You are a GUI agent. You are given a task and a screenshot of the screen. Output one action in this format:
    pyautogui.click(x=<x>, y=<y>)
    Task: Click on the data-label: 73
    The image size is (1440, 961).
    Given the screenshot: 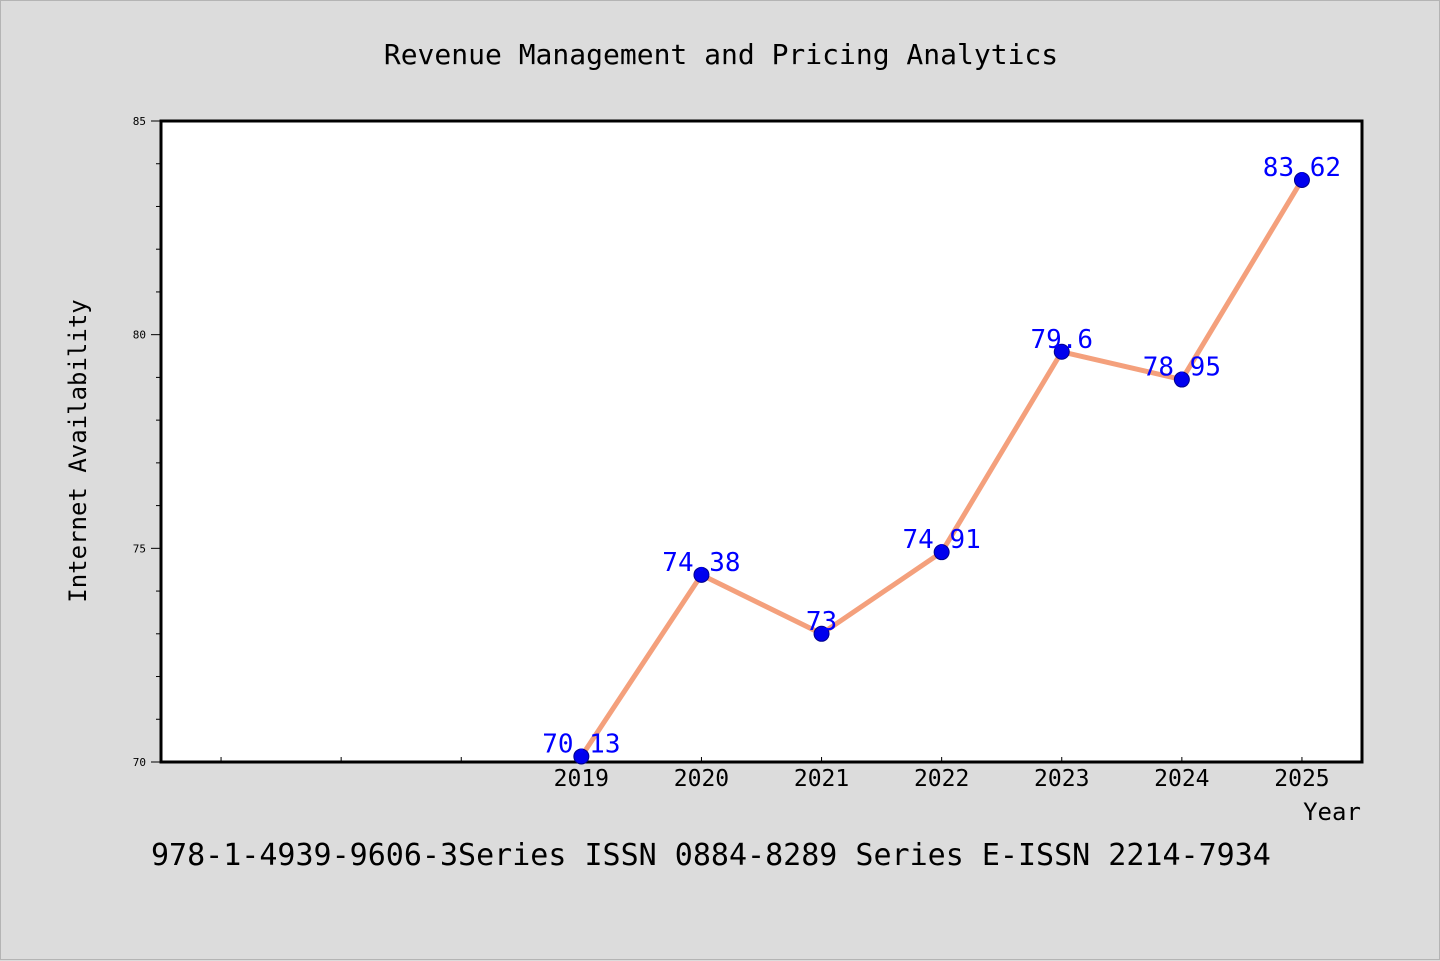 What is the action you would take?
    pyautogui.click(x=821, y=622)
    